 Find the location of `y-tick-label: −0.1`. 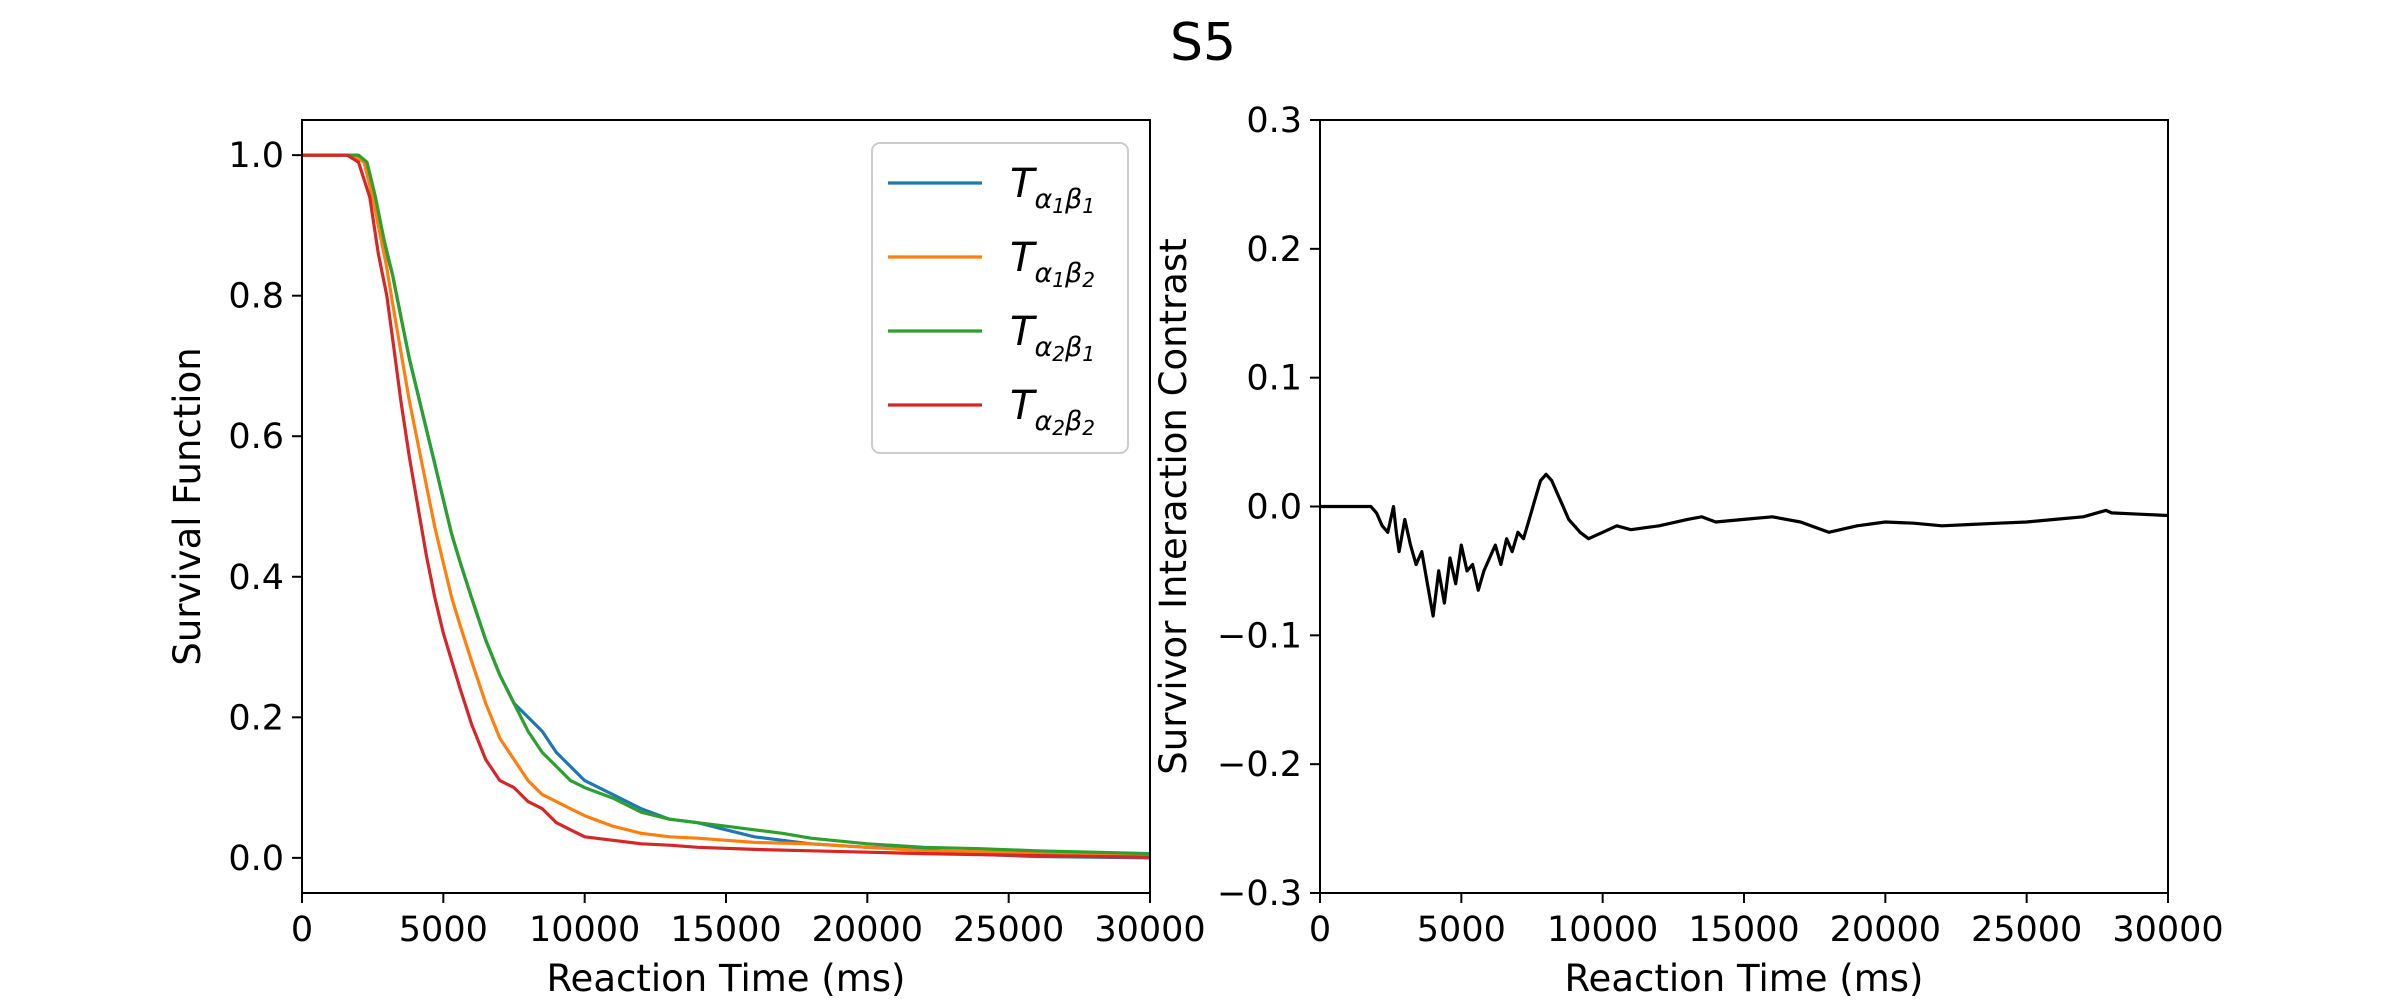

y-tick-label: −0.1 is located at coordinates (1259, 636).